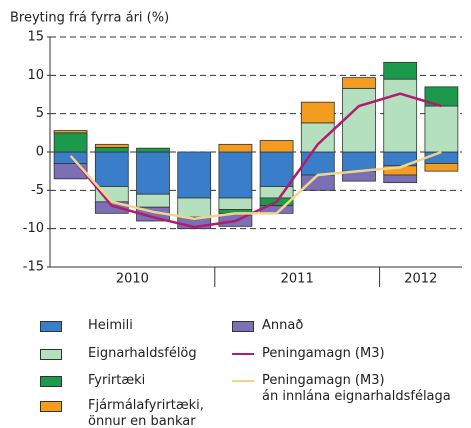  Describe the element at coordinates (323, 353) in the screenshot. I see `legend-label: Peningamagn (M3)` at that location.